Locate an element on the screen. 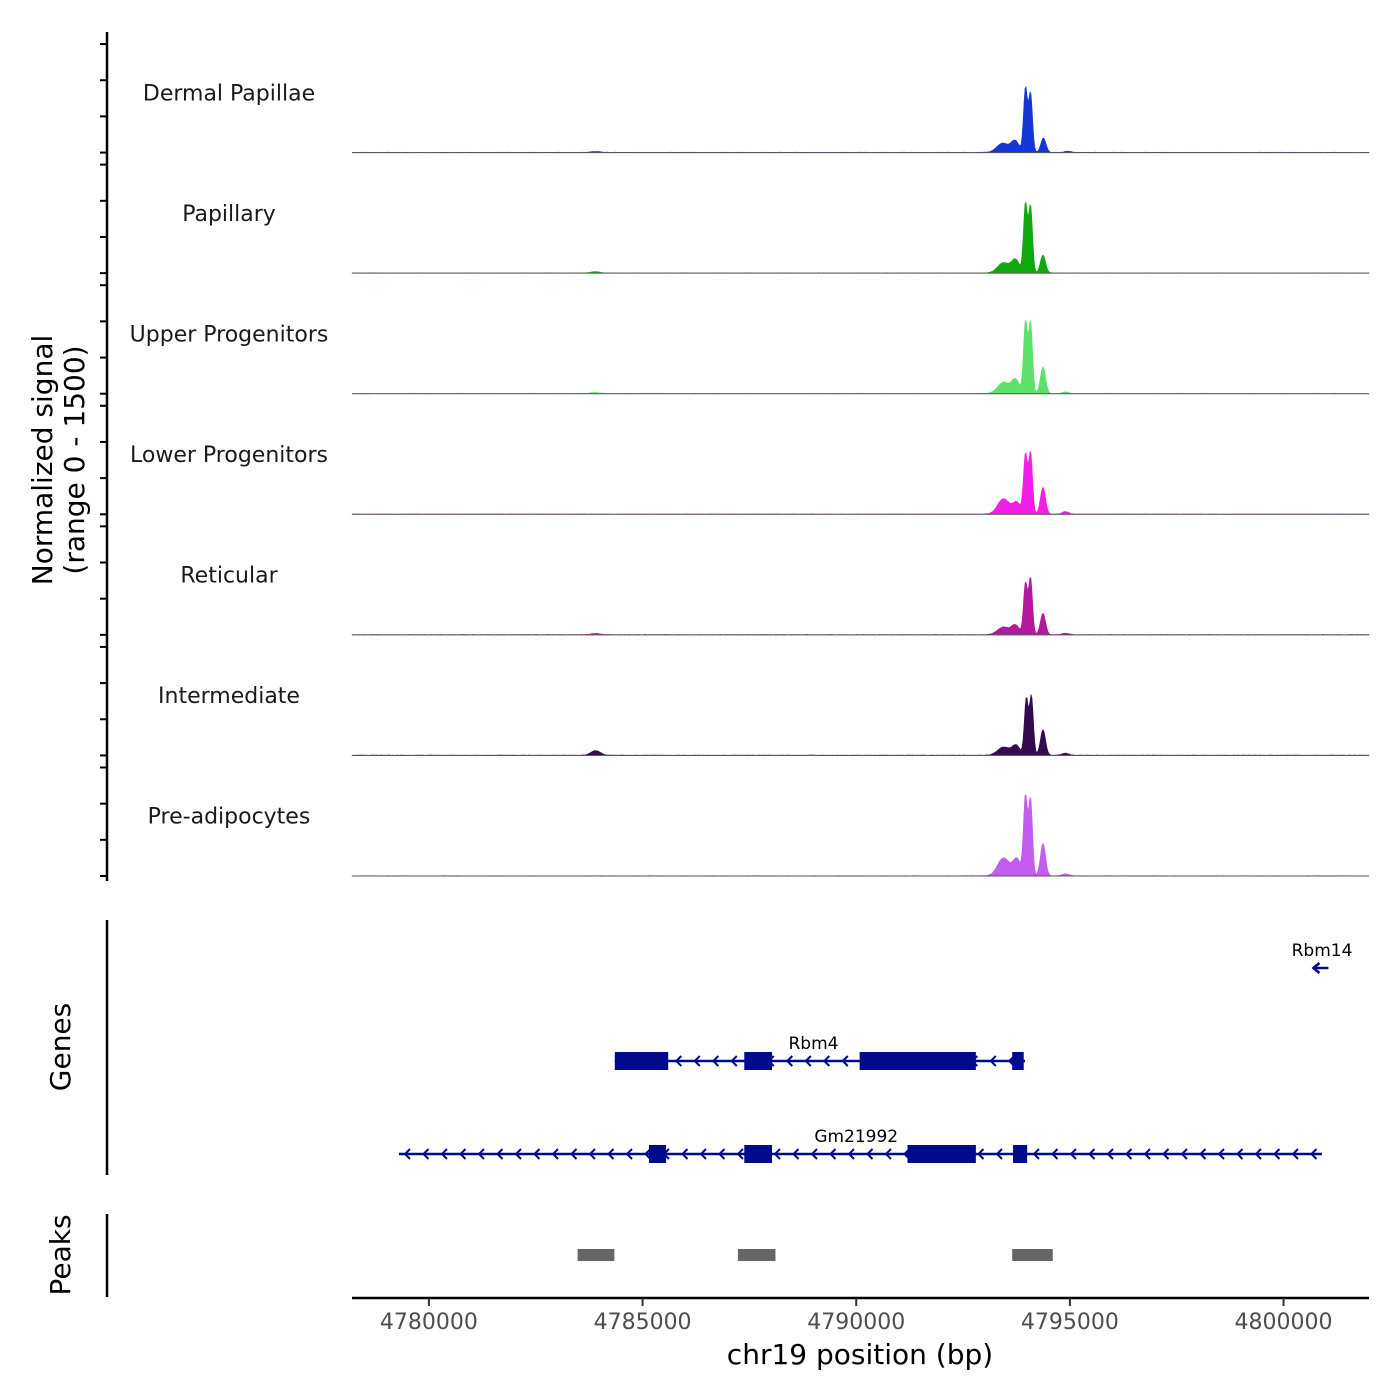  signal-area-upper-progenitors is located at coordinates (860, 357).